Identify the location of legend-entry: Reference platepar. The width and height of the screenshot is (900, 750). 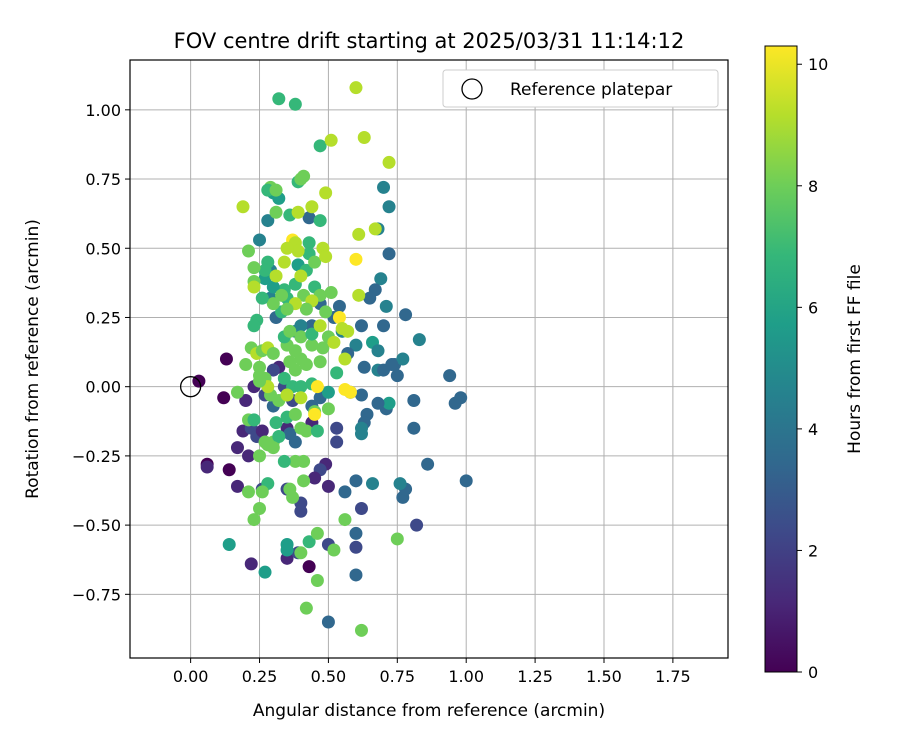
(591, 90).